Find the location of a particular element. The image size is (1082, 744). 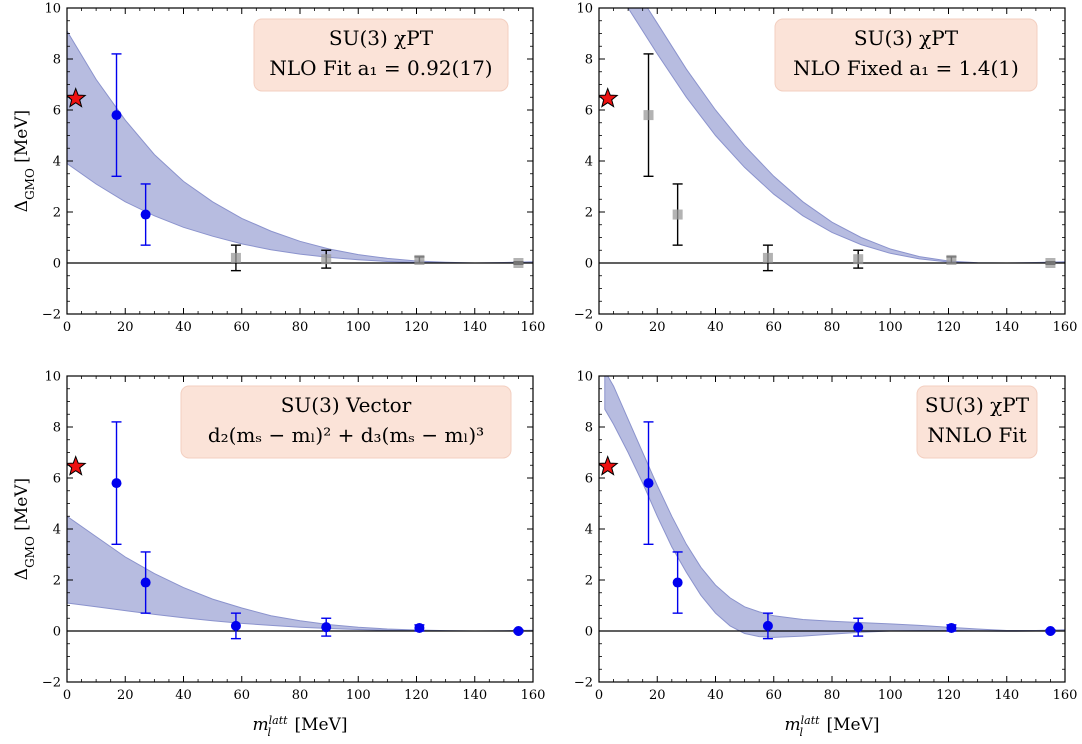

legend: SU(3) Vector d₂(mₛ − mₗ)² + d₃(mₛ − mₗ)³ is located at coordinates (346, 422).